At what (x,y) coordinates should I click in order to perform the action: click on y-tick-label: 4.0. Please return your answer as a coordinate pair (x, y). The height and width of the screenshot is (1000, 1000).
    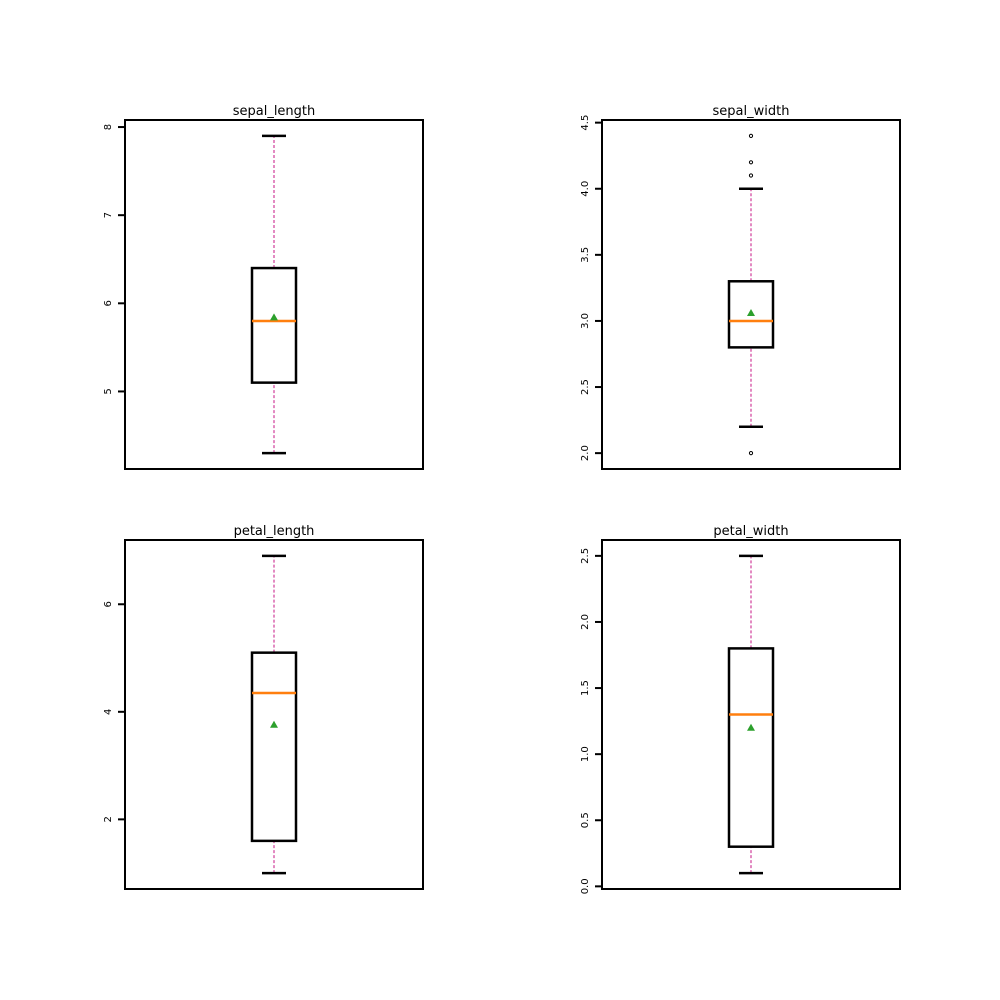
    Looking at the image, I should click on (585, 189).